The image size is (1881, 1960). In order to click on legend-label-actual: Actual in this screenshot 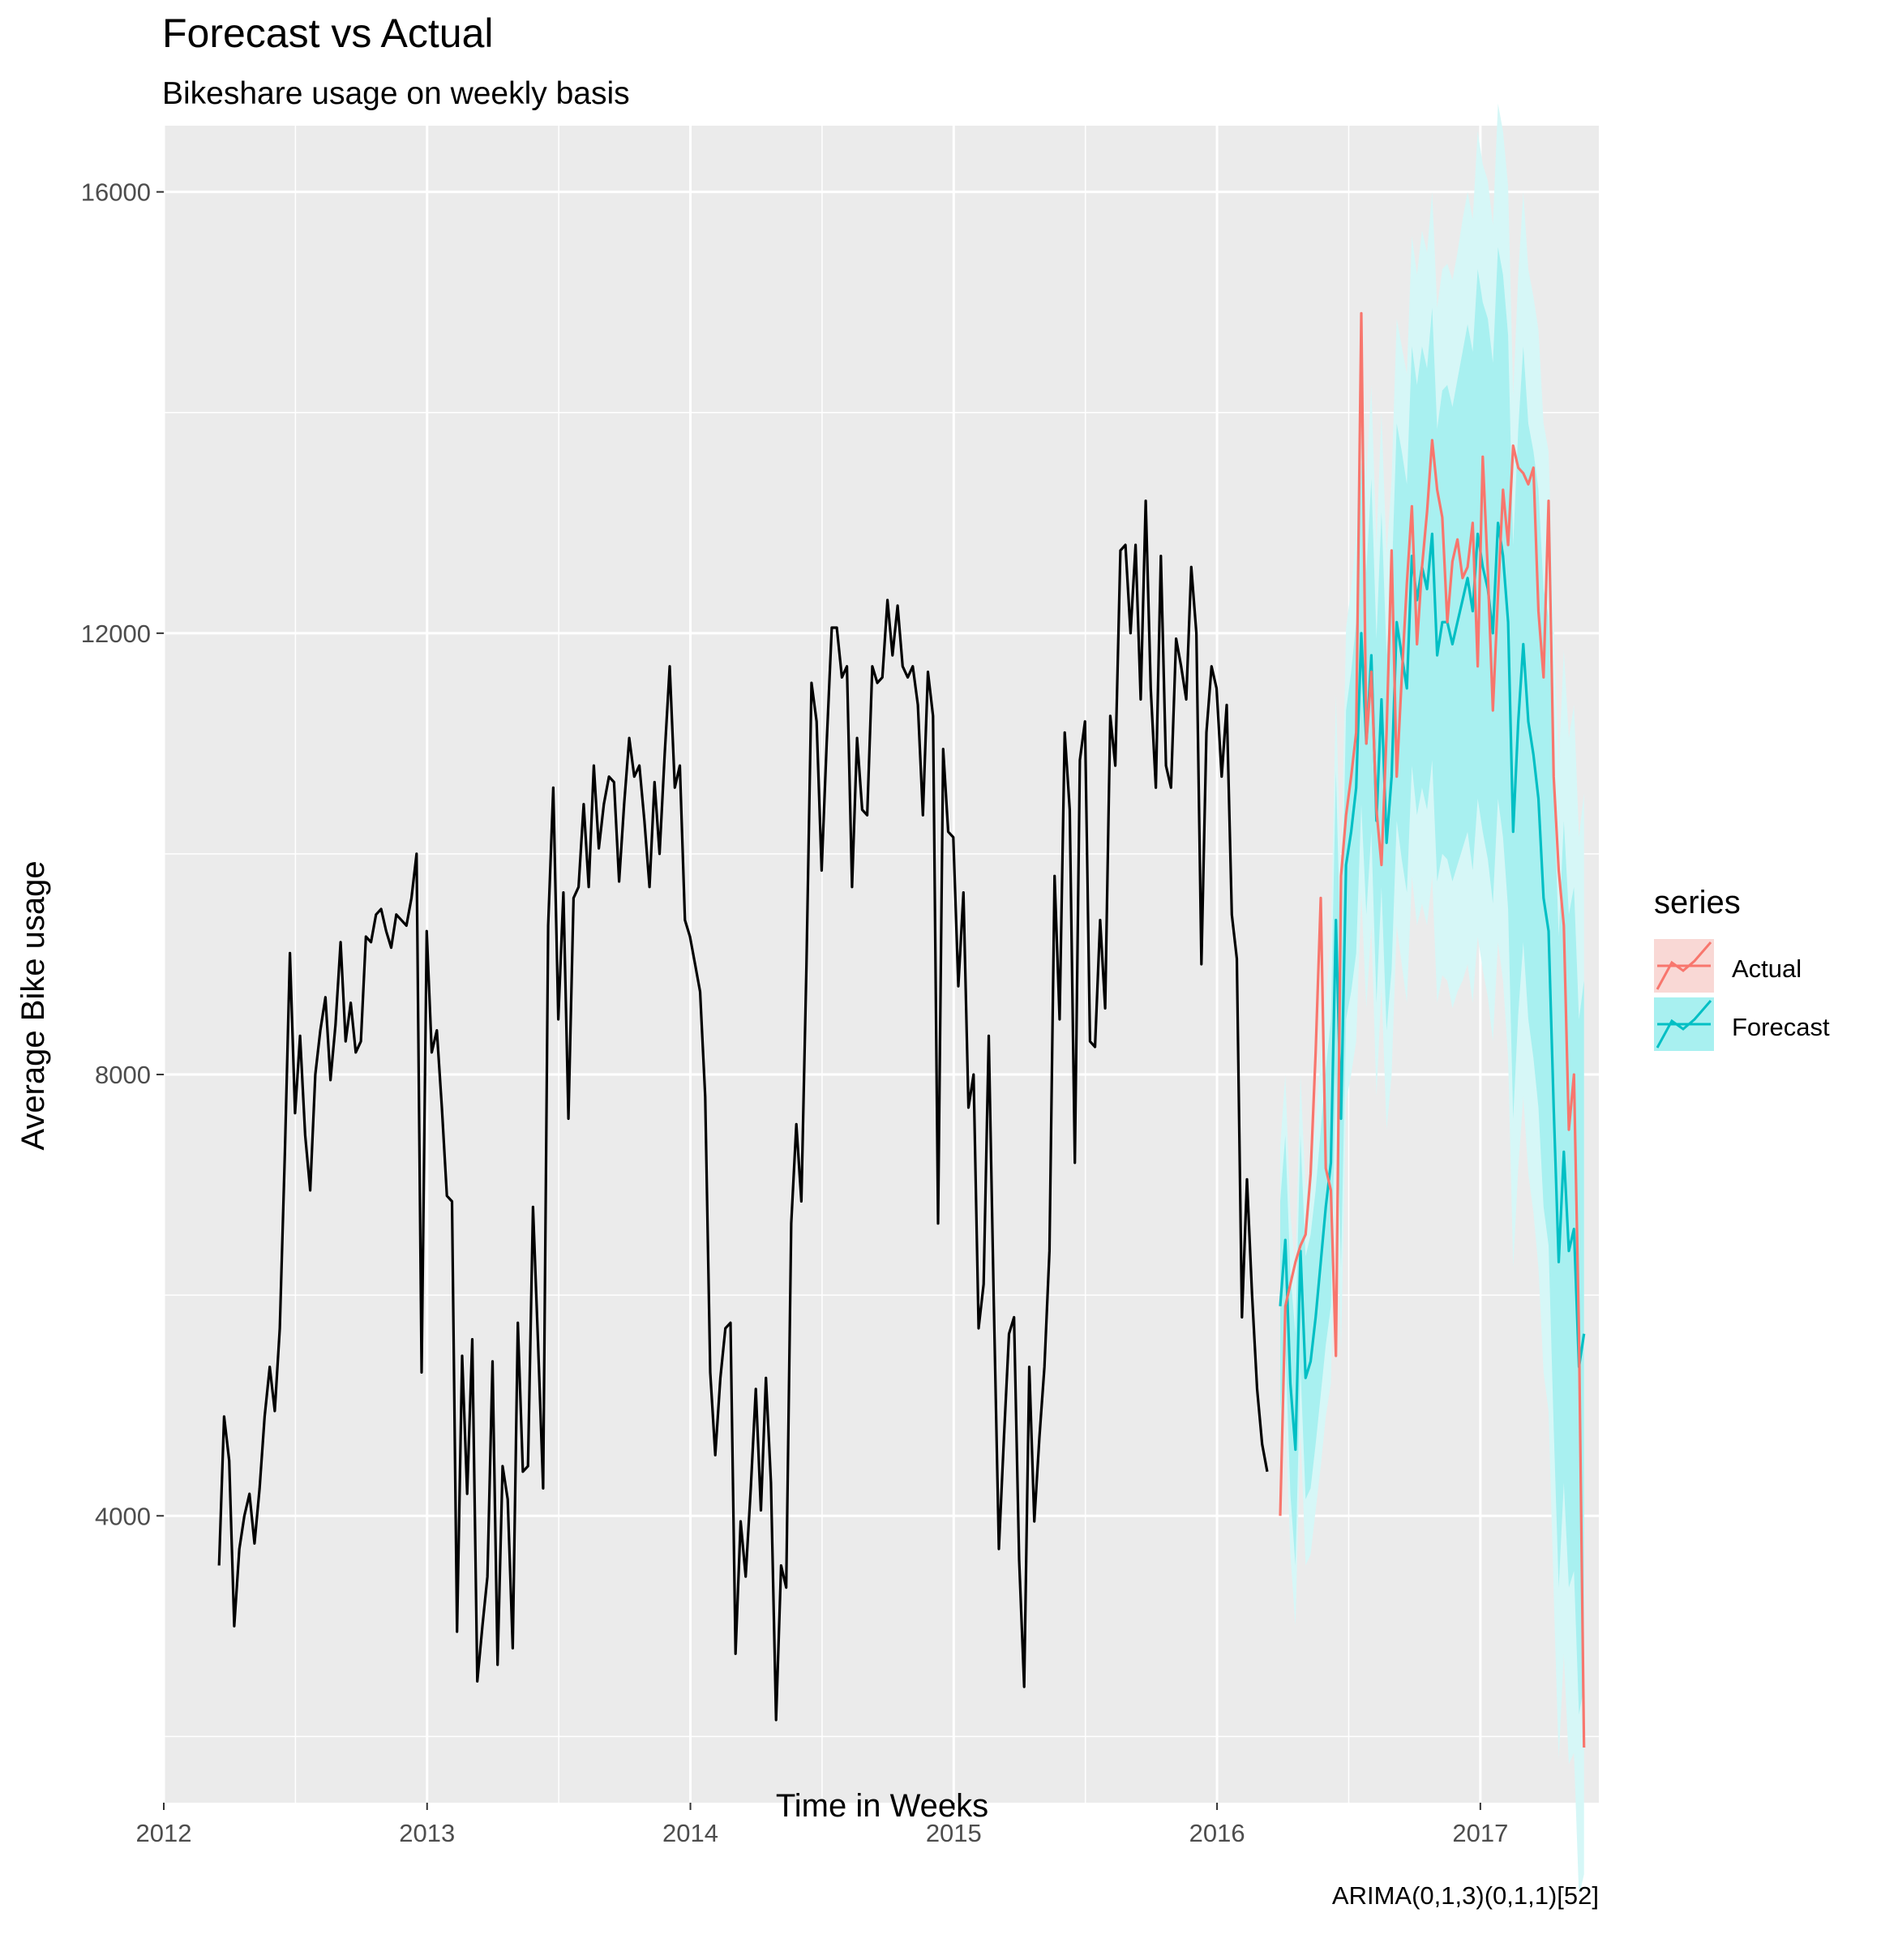, I will do `click(1767, 968)`.